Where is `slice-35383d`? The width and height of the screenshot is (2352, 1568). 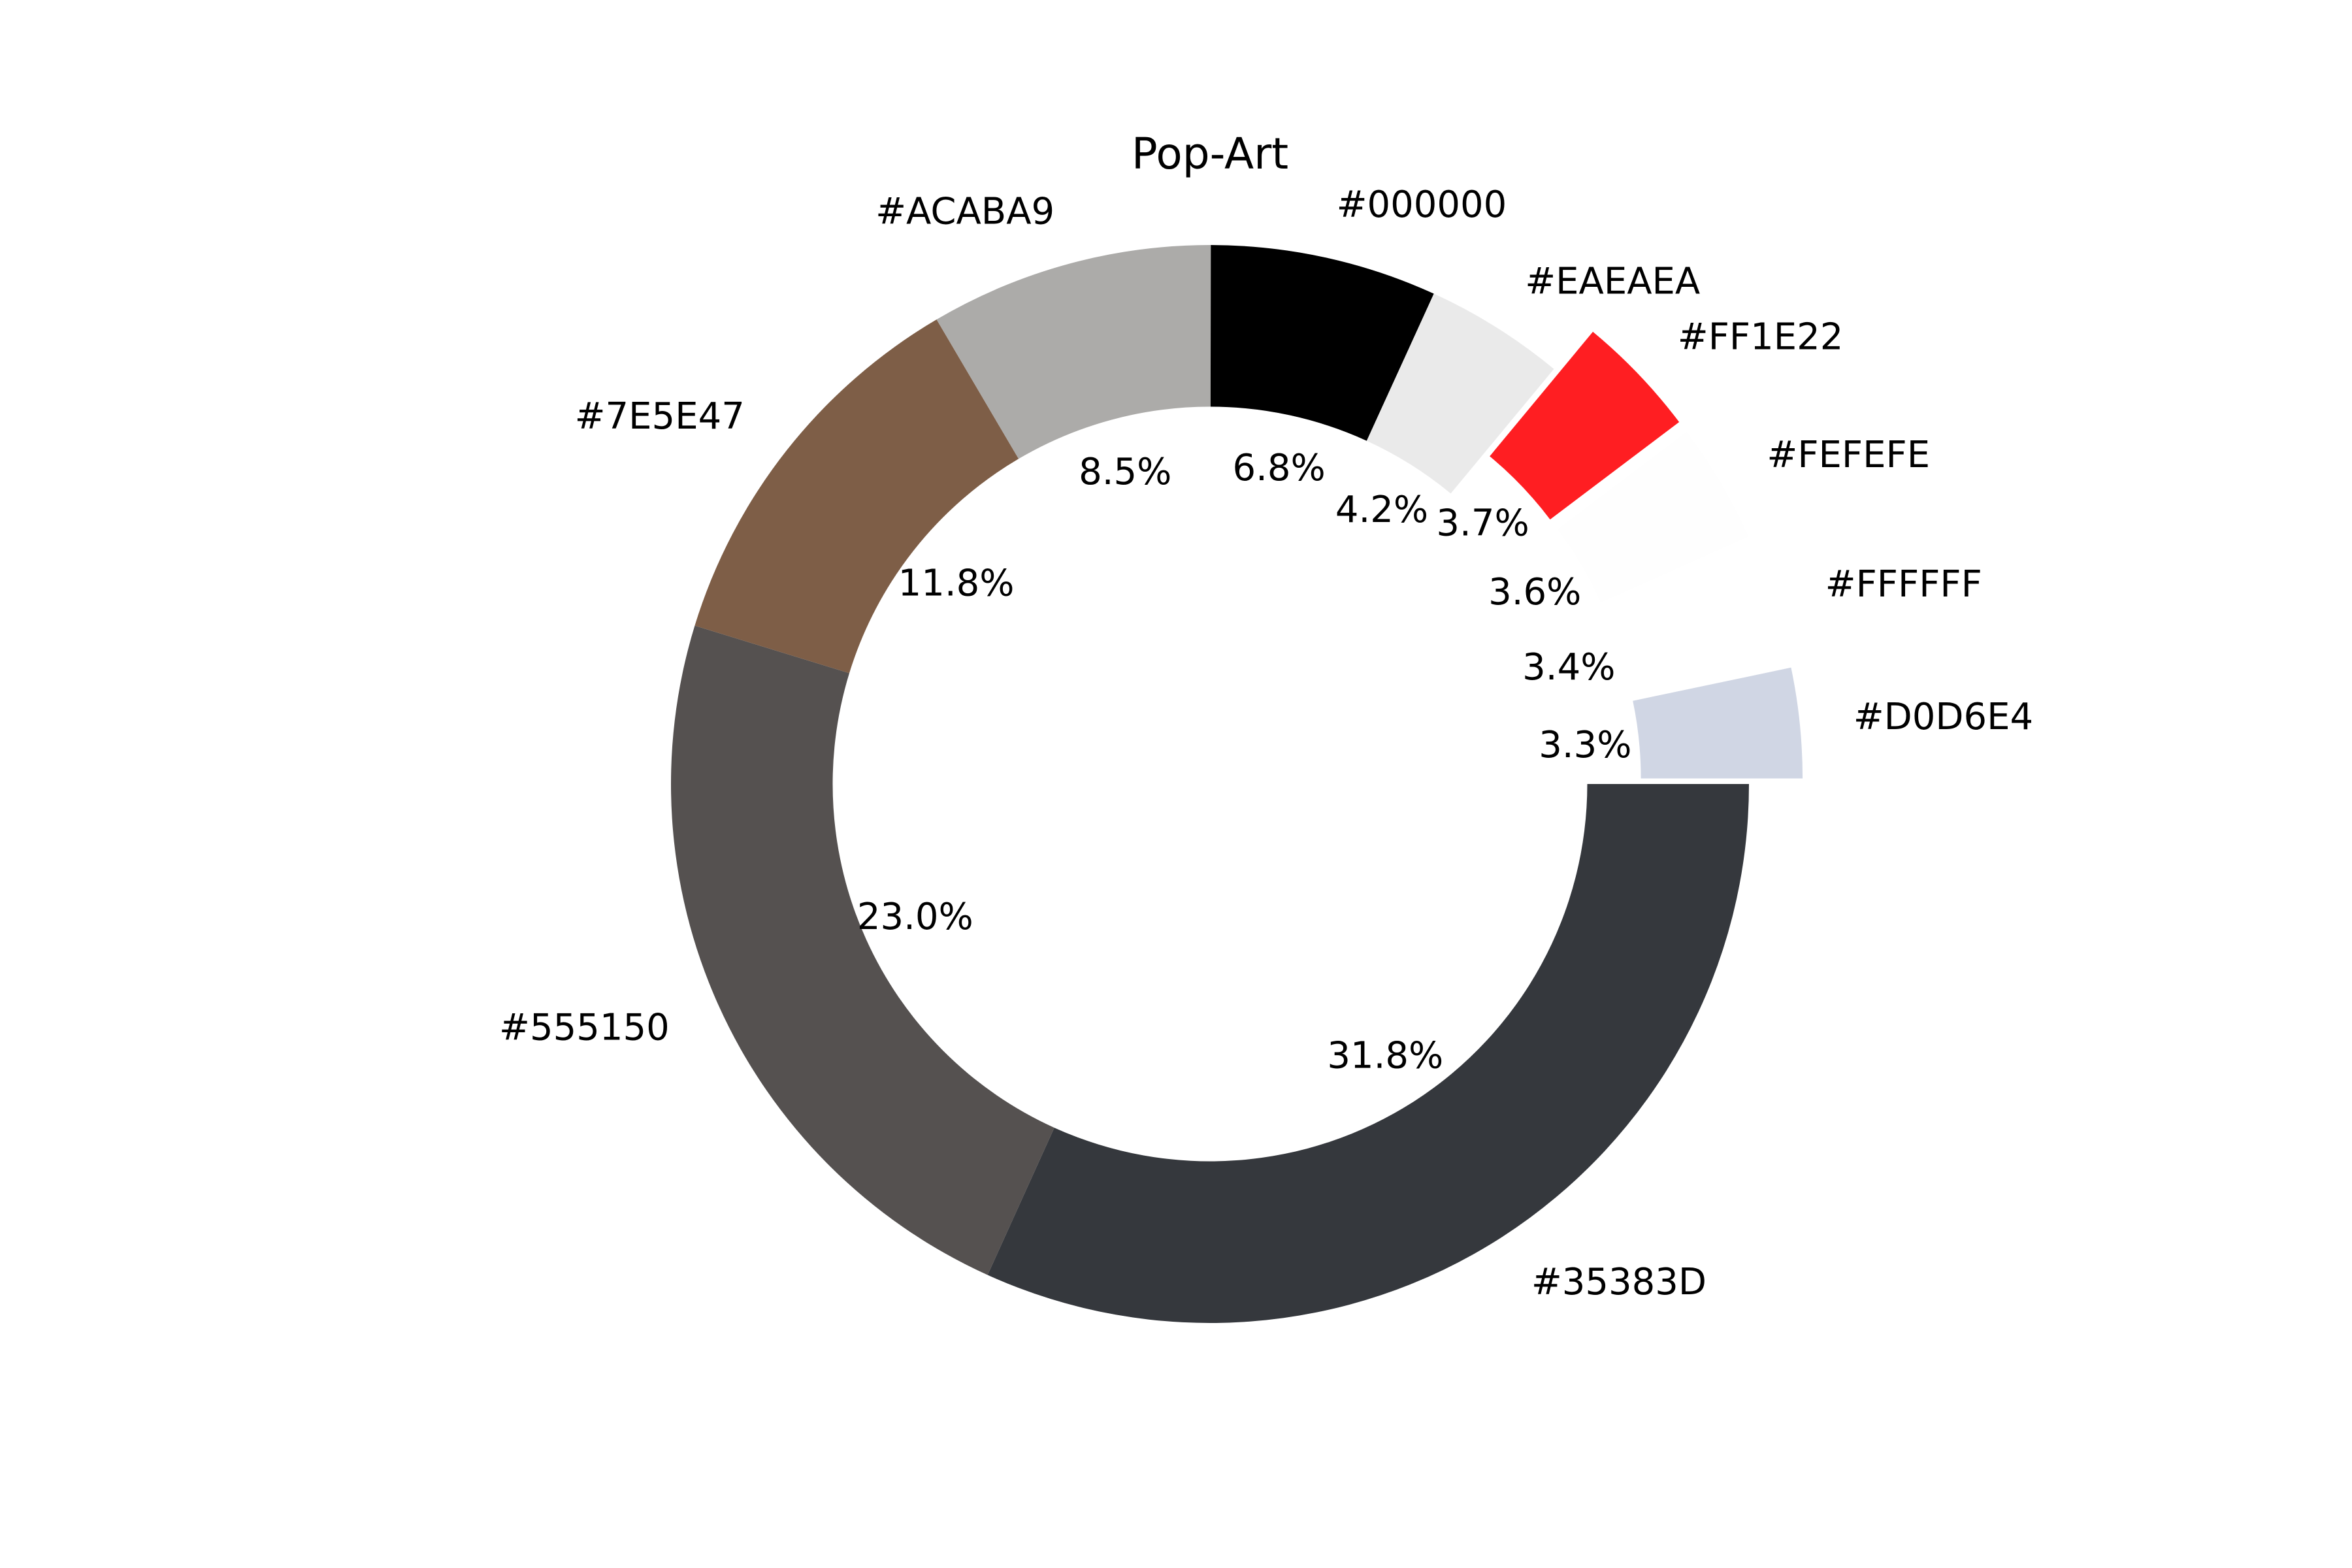
slice-35383d is located at coordinates (1368, 1053).